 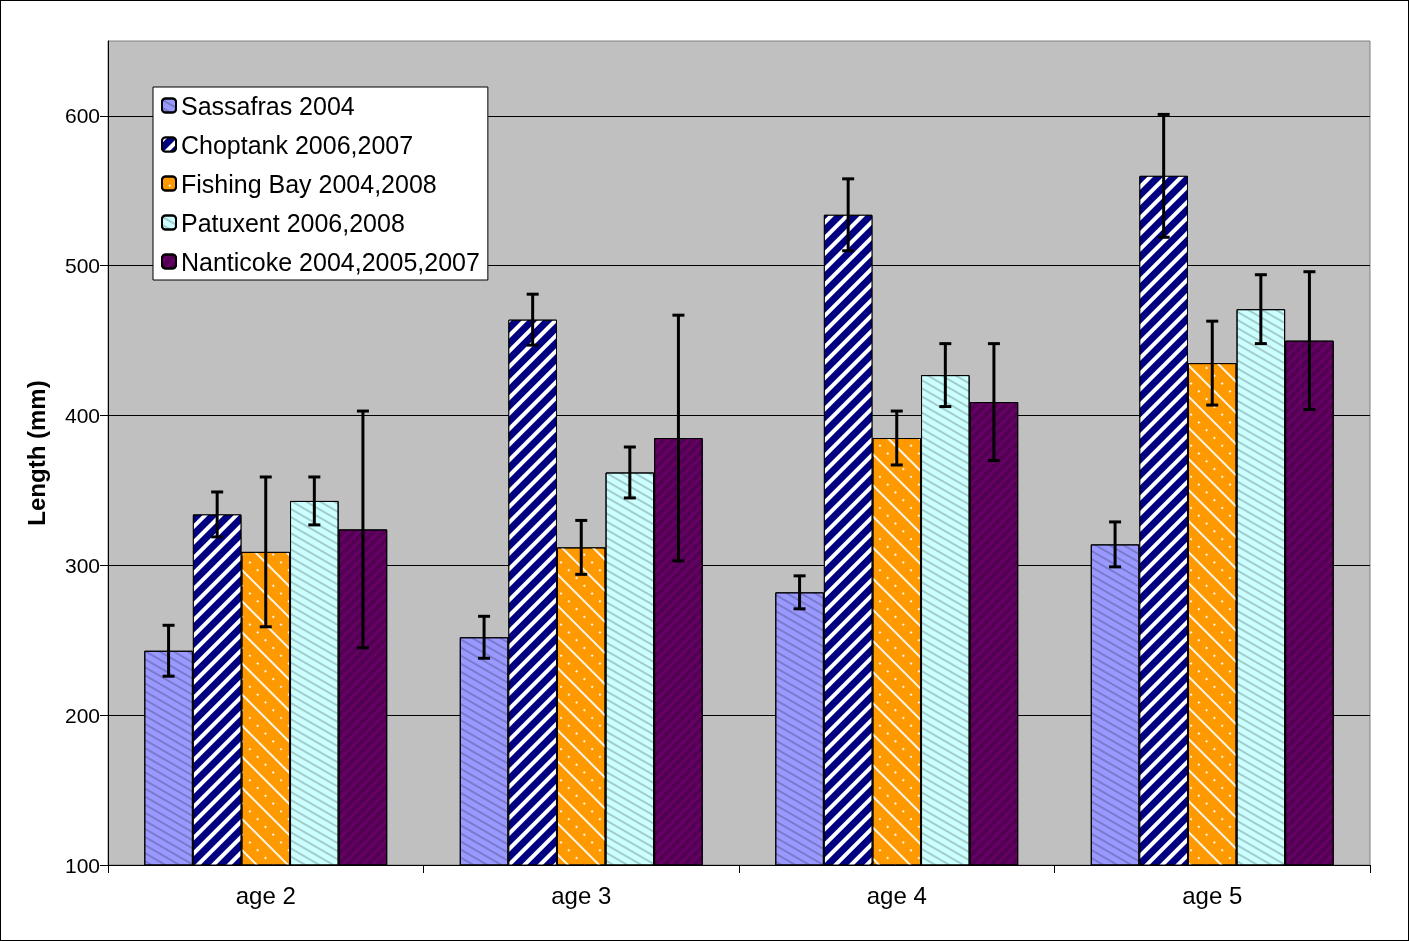 What do you see at coordinates (82, 116) in the screenshot?
I see `y-tick-label: 600` at bounding box center [82, 116].